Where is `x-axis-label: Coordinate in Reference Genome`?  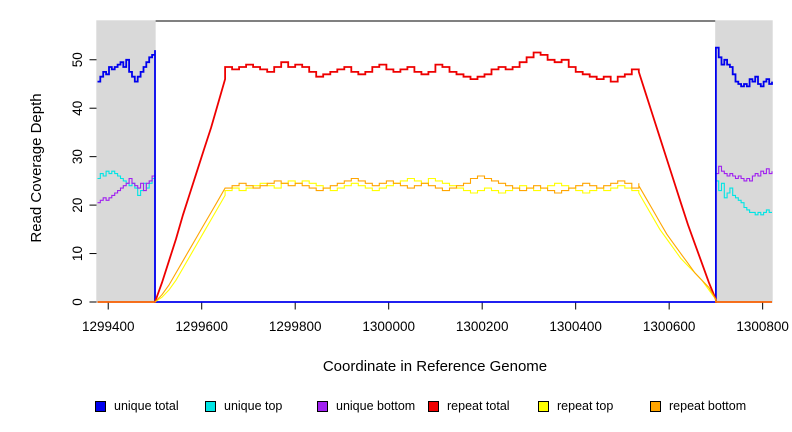
x-axis-label: Coordinate in Reference Genome is located at coordinates (435, 366).